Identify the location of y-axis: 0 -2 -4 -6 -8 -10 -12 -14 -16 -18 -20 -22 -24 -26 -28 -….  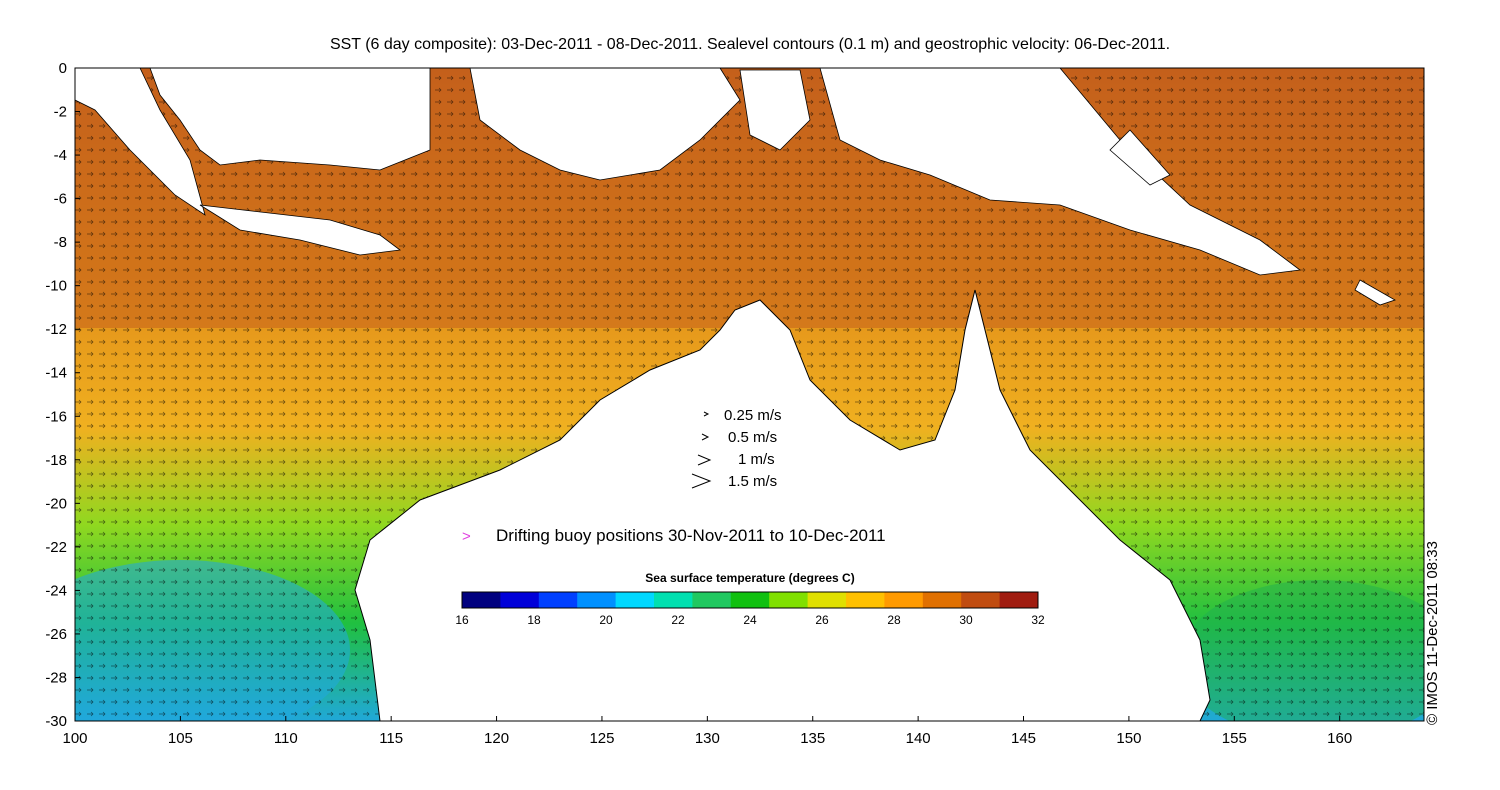
(62, 395).